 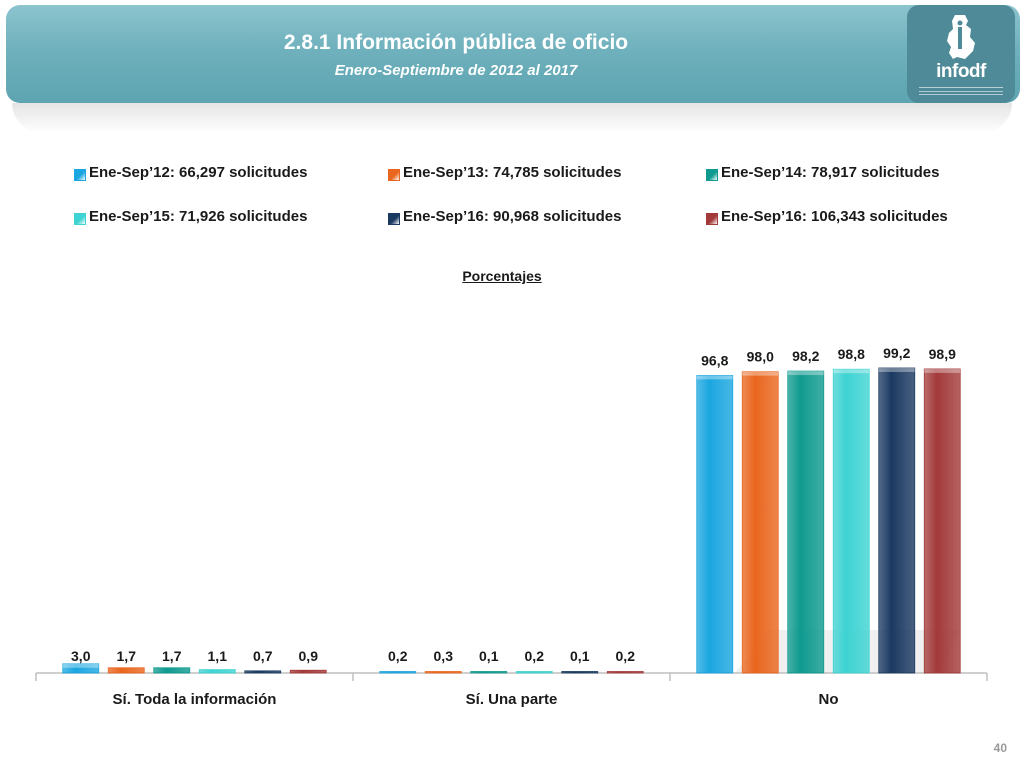 I want to click on logo-fine-print, so click(x=961, y=92).